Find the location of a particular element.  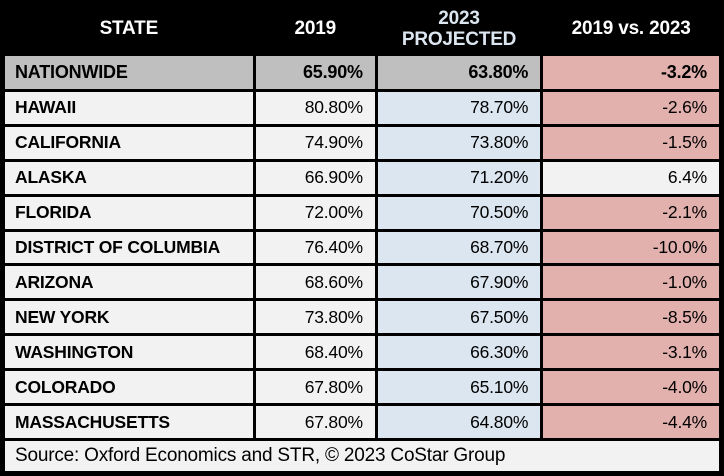

table-row-new-york: NEW YORK 73.80% 67.50% -8.5% is located at coordinates (362, 317).